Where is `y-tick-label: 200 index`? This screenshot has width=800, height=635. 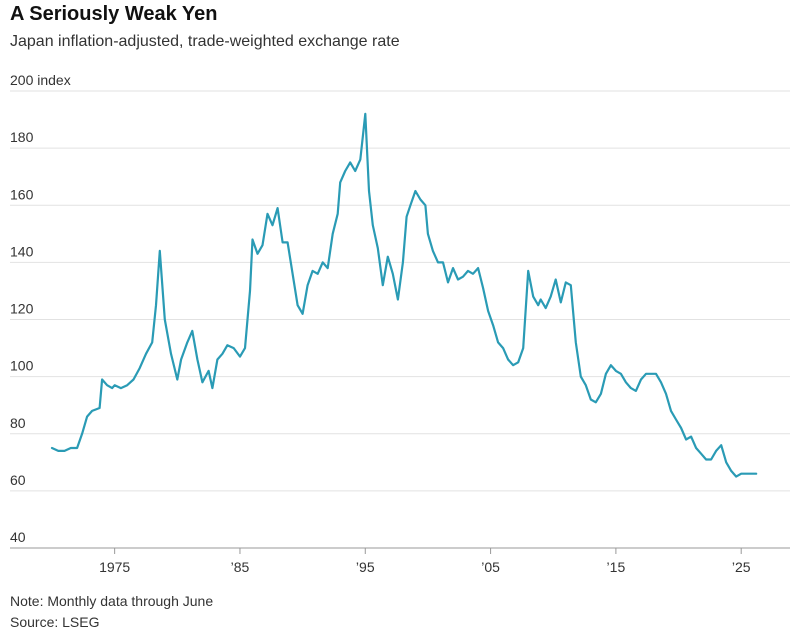 y-tick-label: 200 index is located at coordinates (40, 80).